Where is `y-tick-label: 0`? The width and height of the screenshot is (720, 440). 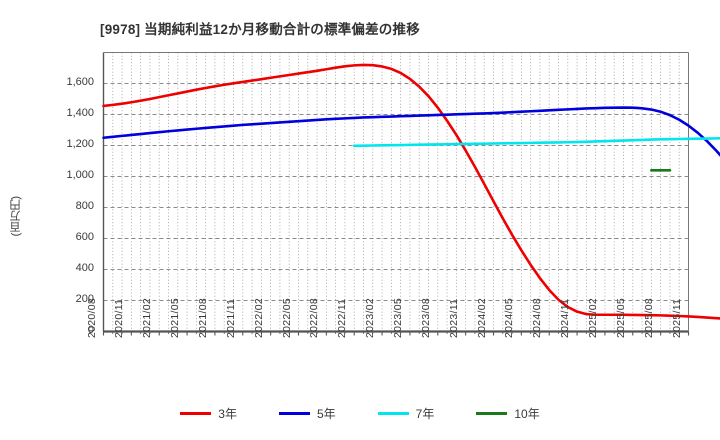
y-tick-label: 0 is located at coordinates (90, 330).